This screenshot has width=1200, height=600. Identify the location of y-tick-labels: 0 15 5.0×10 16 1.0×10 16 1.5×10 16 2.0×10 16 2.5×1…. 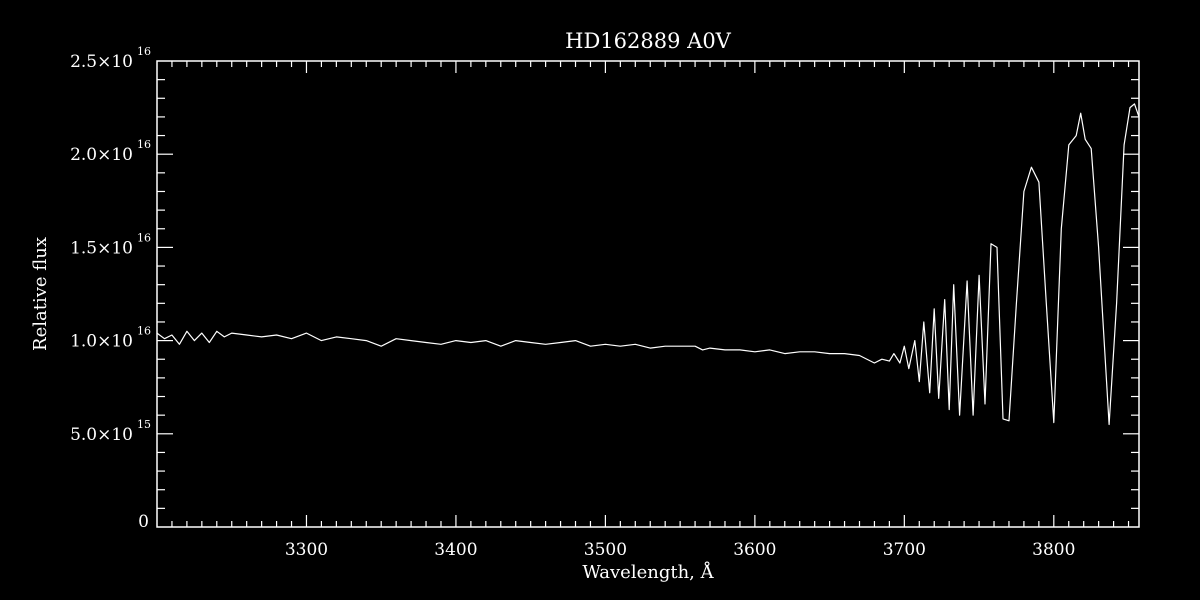
(110, 288).